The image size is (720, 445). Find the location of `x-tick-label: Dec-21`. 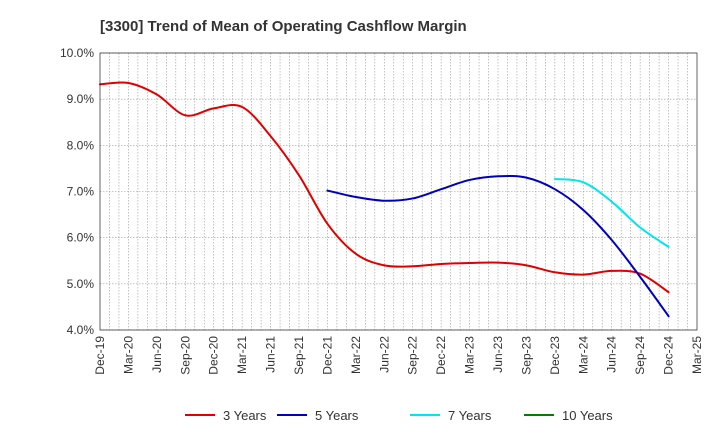

x-tick-label: Dec-21 is located at coordinates (327, 355).